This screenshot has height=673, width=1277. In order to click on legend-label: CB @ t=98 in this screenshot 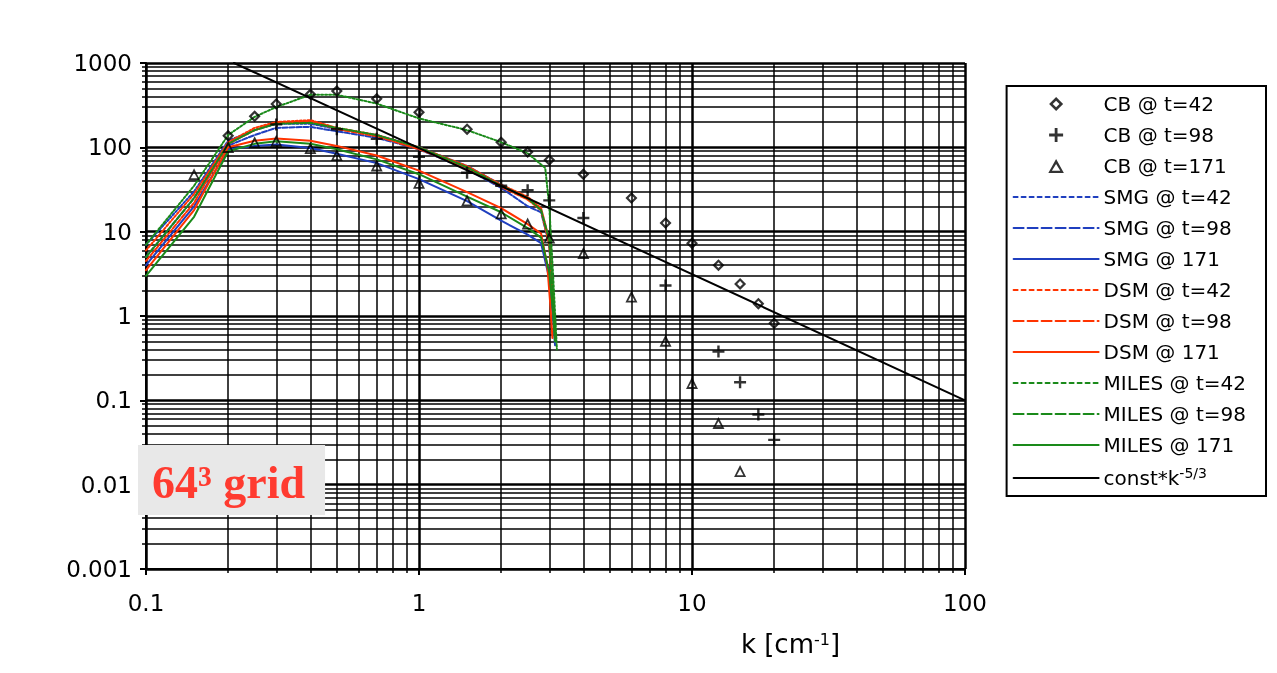, I will do `click(1159, 135)`.